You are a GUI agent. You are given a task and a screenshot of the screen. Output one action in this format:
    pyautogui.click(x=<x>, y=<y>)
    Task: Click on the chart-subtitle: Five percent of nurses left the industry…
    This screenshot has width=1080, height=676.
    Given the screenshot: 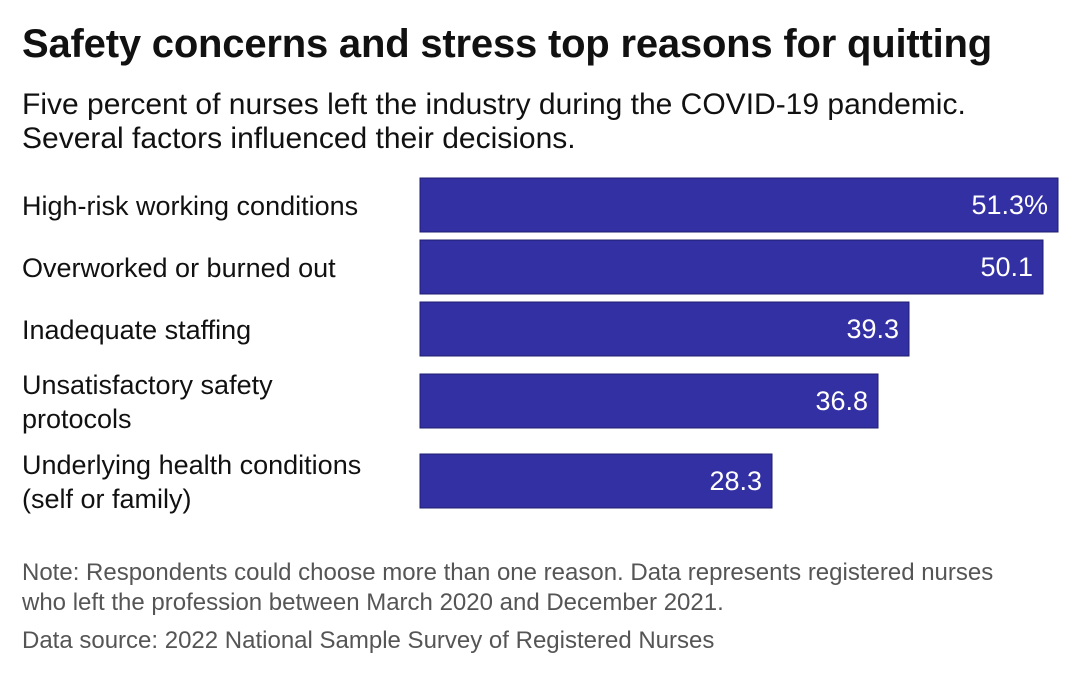 What is the action you would take?
    pyautogui.click(x=494, y=121)
    